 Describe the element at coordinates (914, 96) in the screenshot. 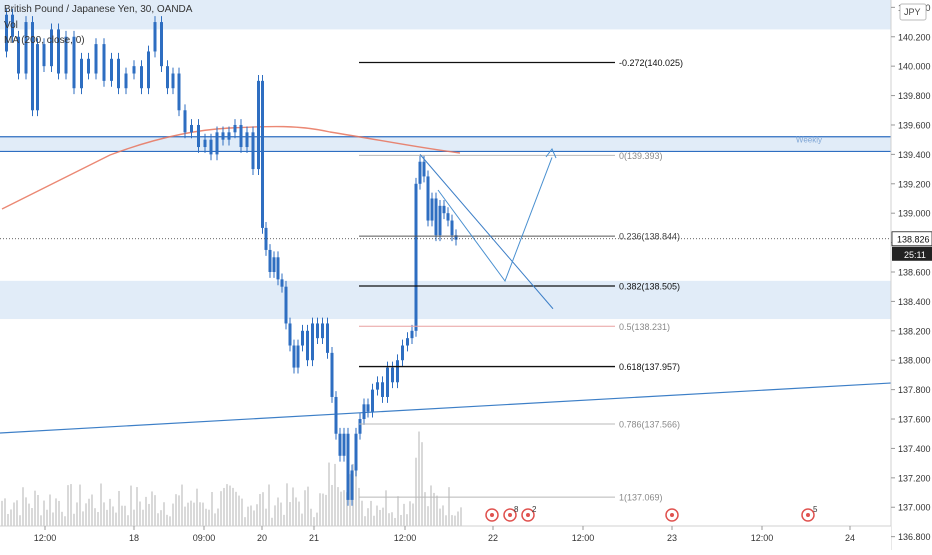

I see `price-tick-label: 139.800` at that location.